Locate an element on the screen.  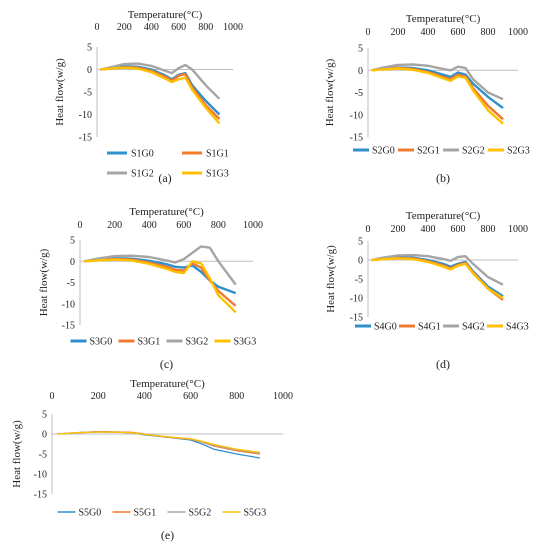
panel-caption: (b) is located at coordinates (443, 178).